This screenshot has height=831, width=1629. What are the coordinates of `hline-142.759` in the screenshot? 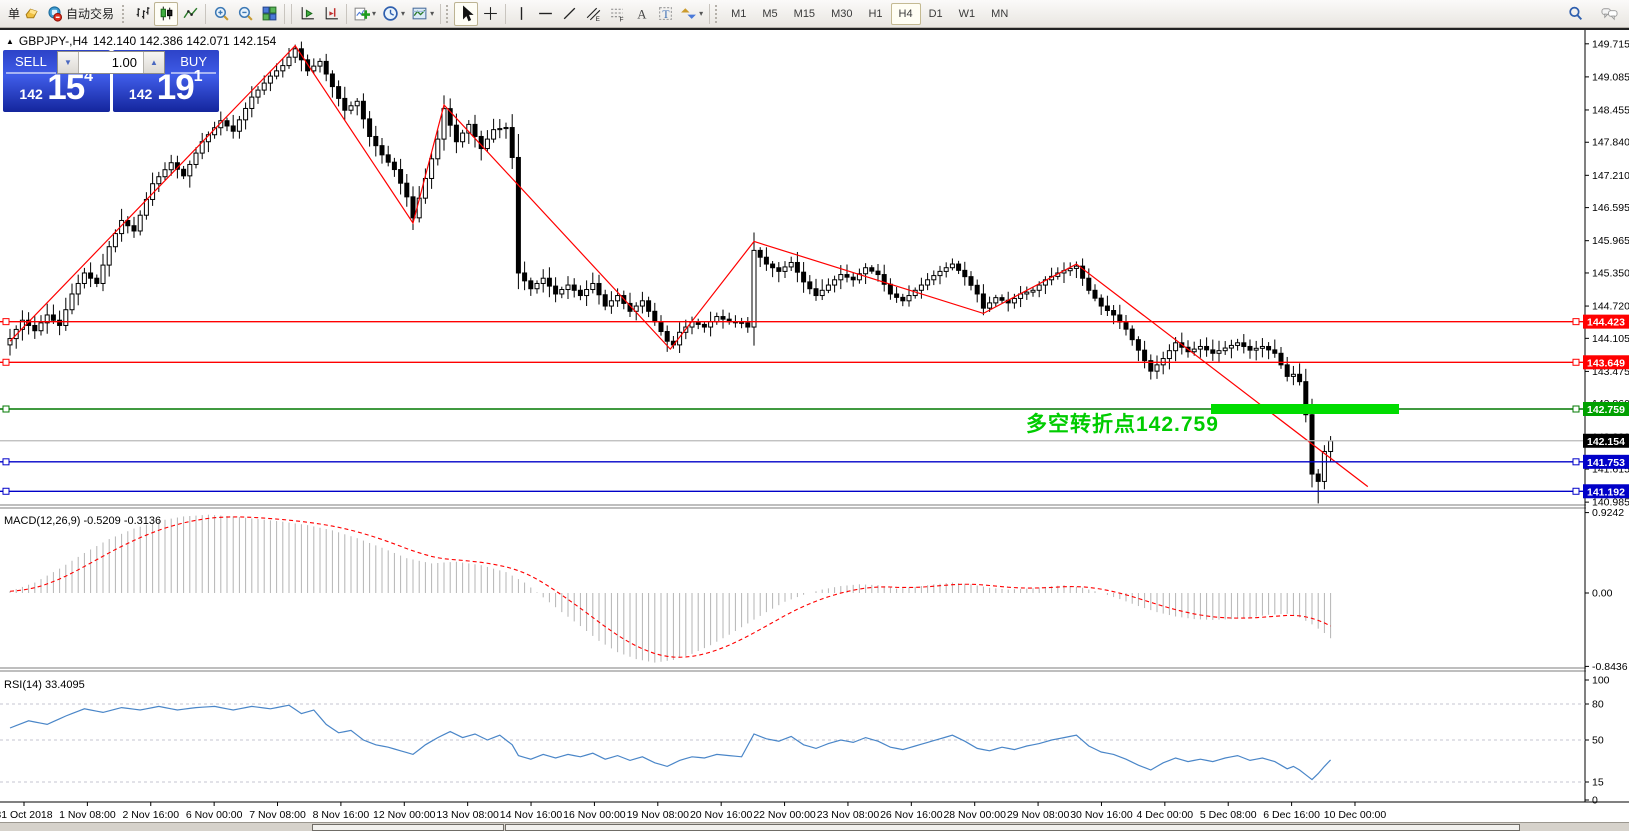 It's located at (792, 409).